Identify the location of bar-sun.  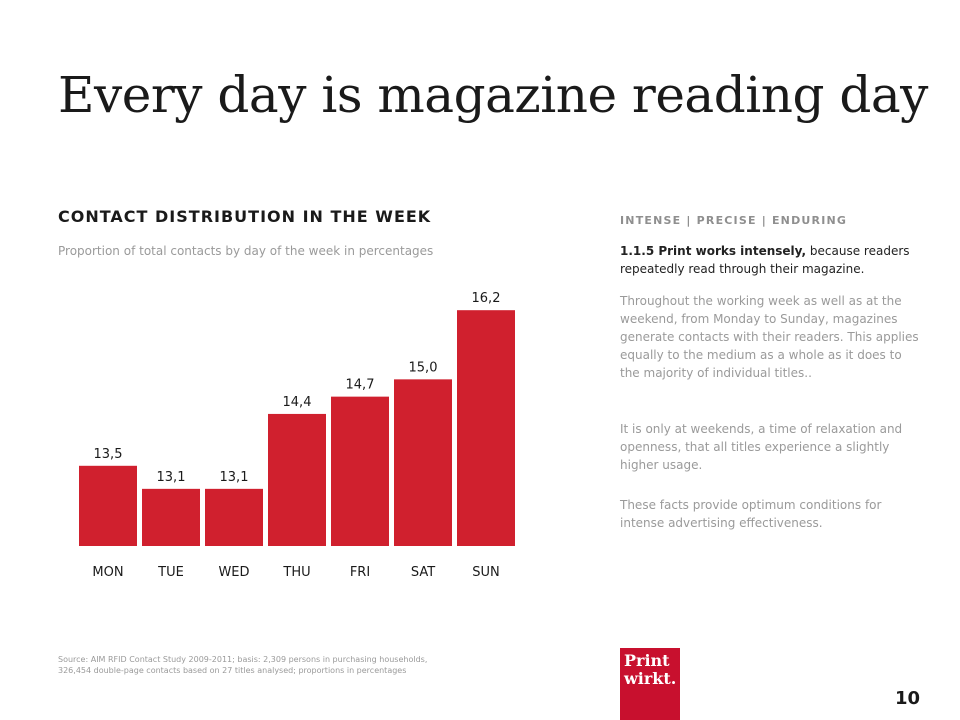
(486, 428).